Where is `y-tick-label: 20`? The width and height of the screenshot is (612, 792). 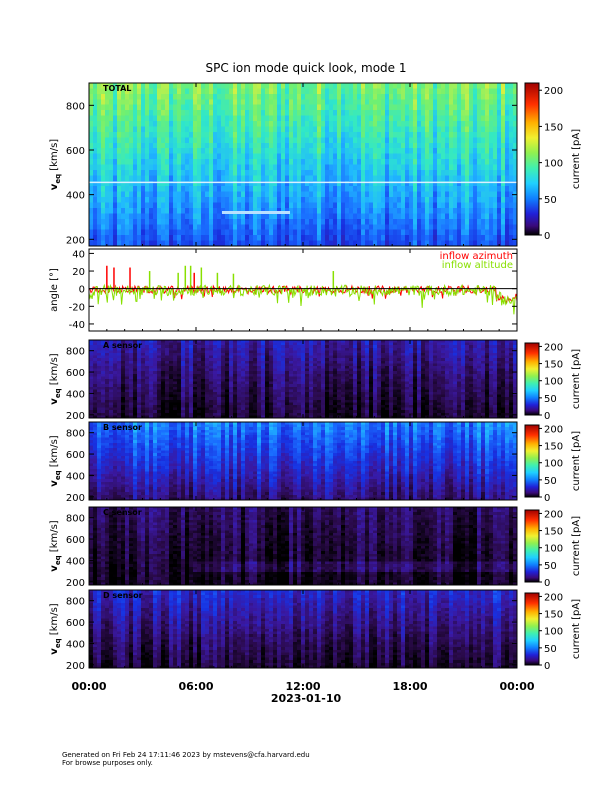
y-tick-label: 20 is located at coordinates (78, 272).